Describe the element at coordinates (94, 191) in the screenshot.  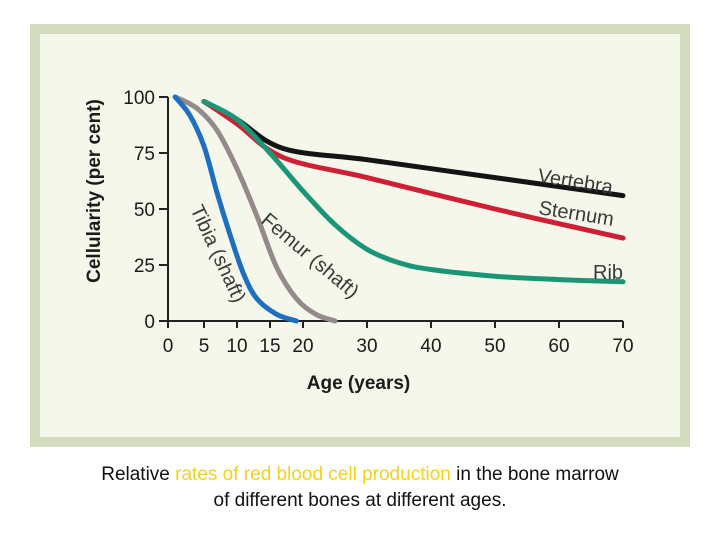
I see `y-axis-title: Cellularity (per cent)` at that location.